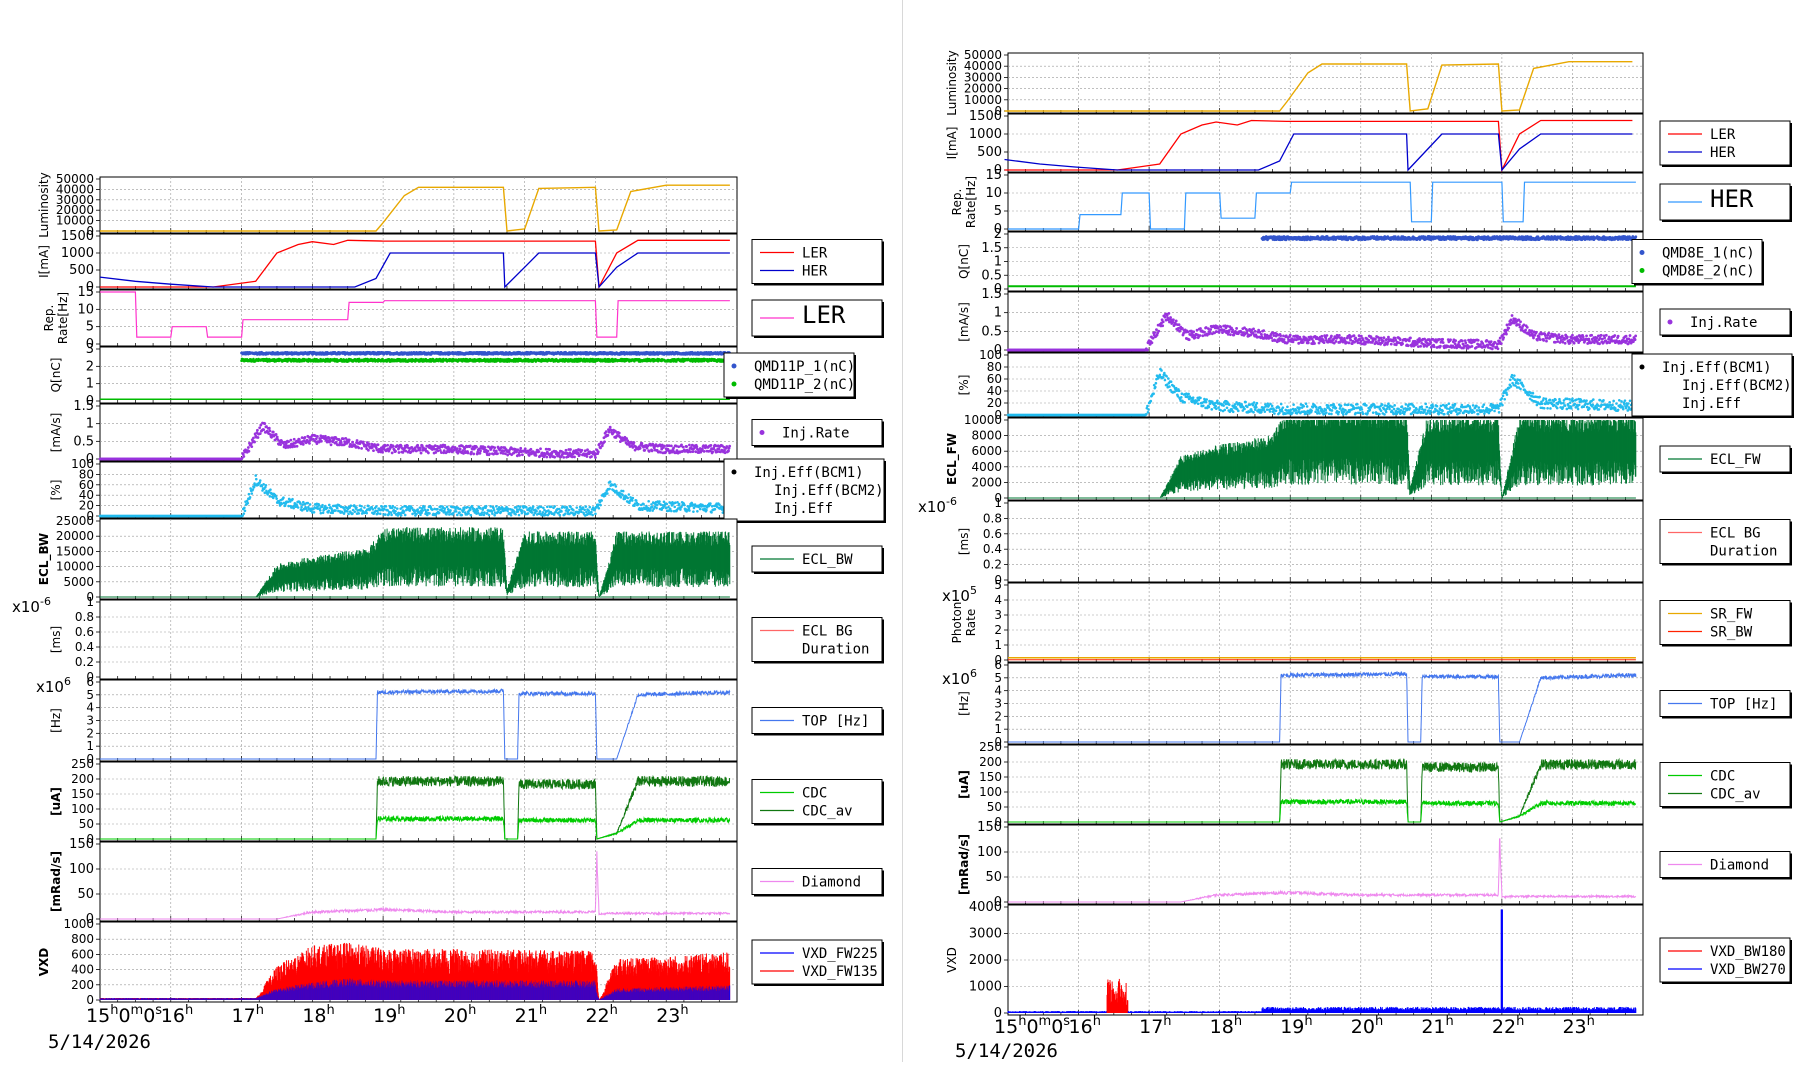 The height and width of the screenshot is (1066, 1806). Describe the element at coordinates (815, 434) in the screenshot. I see `legend-label: Inj.Rate` at that location.